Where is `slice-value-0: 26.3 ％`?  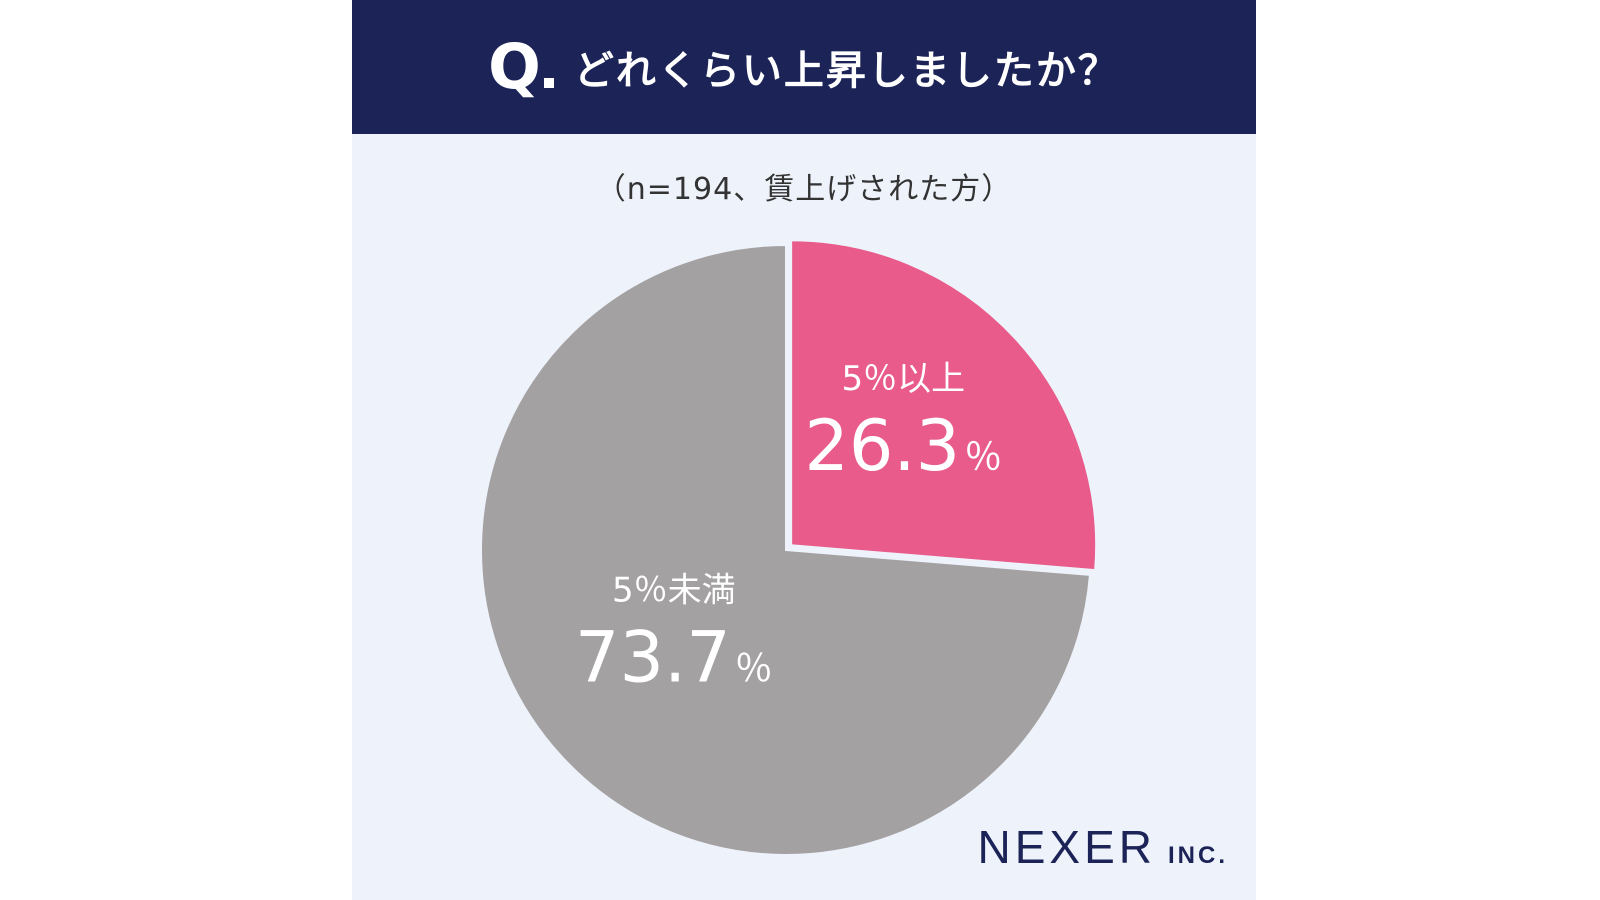
slice-value-0: 26.3 ％ is located at coordinates (903, 446).